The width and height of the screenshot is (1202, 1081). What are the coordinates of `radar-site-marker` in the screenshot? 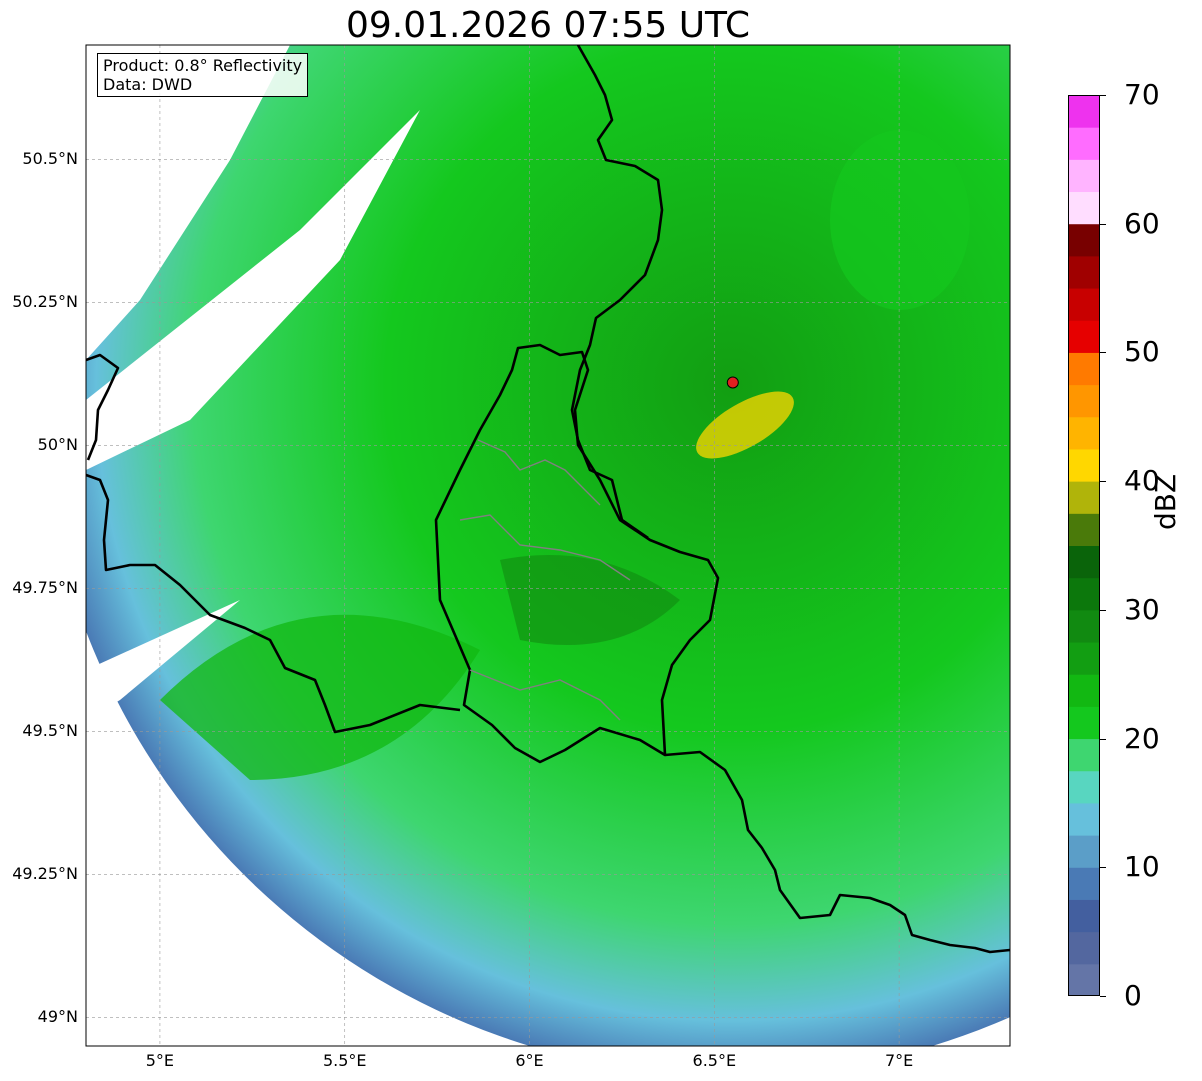 It's located at (732, 382).